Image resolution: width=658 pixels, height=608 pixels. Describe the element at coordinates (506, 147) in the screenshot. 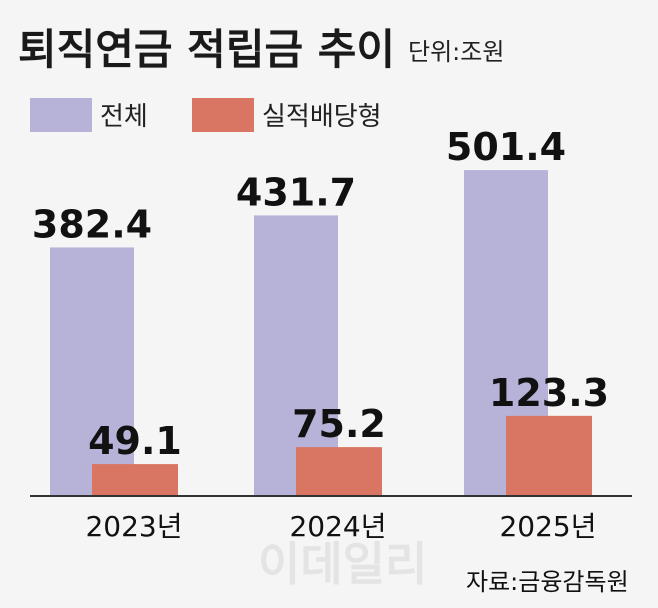

I see `value-label-total-3: 501.4` at that location.